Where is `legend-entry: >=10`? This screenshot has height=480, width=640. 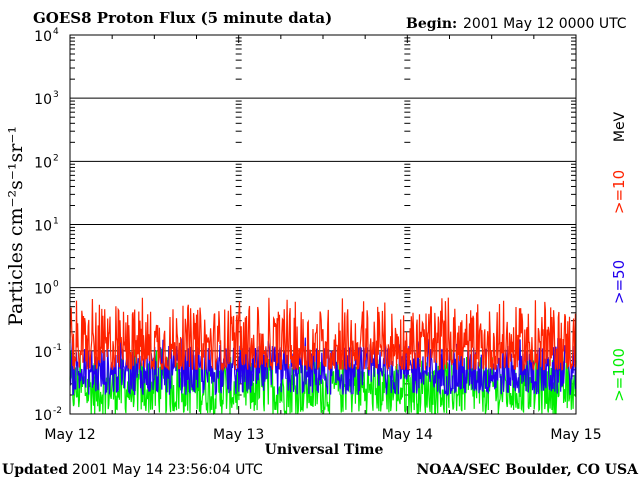
legend-entry: >=10 is located at coordinates (619, 192).